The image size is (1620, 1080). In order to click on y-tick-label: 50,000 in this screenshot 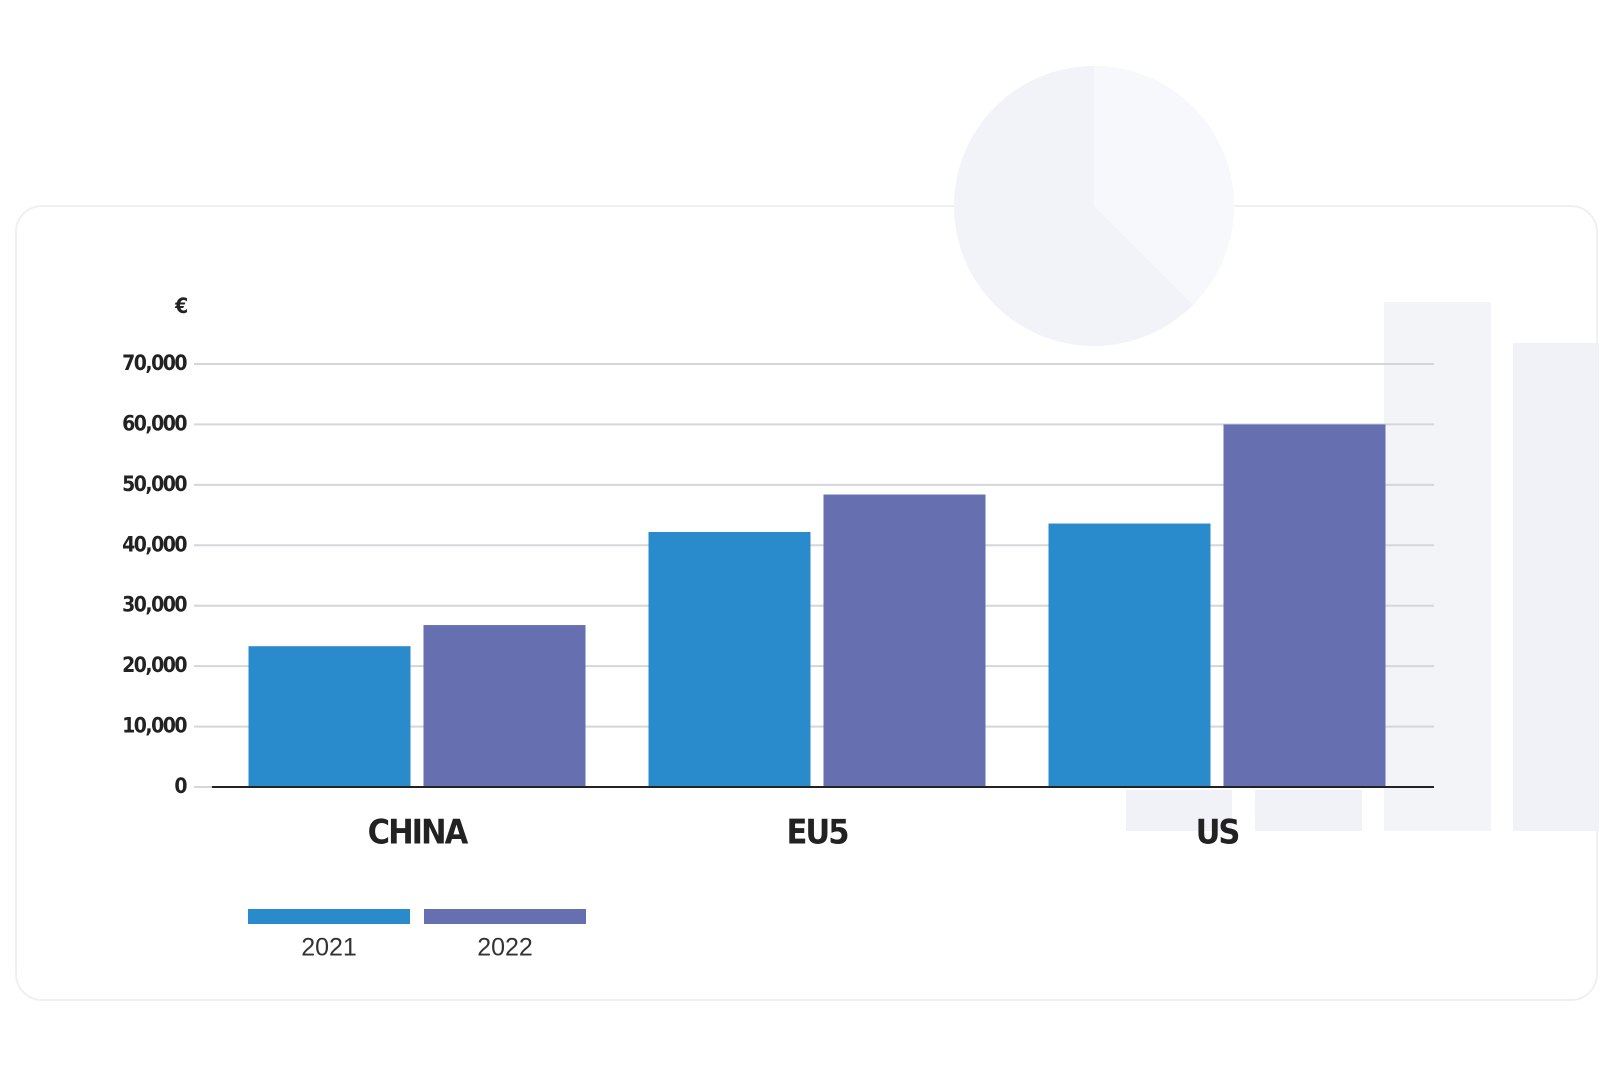, I will do `click(154, 484)`.